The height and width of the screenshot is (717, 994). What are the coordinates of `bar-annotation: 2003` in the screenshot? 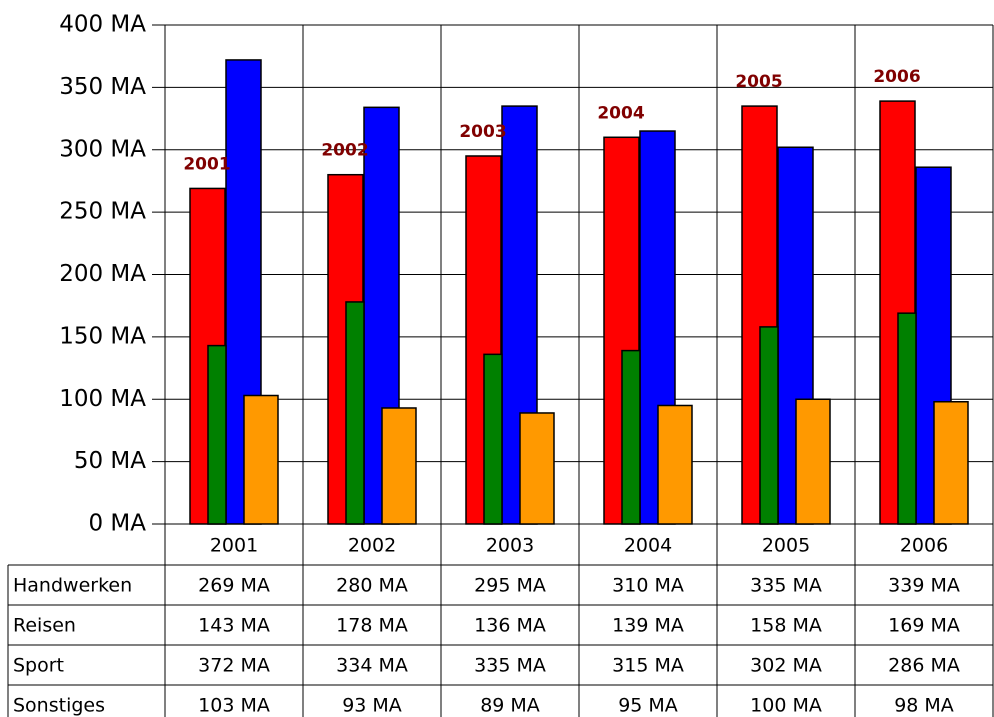 It's located at (482, 132).